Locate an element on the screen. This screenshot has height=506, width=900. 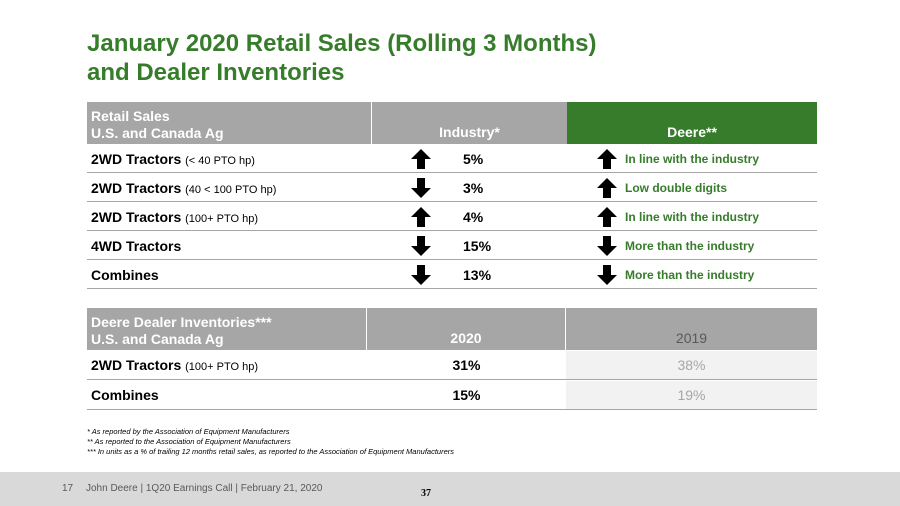
value-2019: 38% is located at coordinates (691, 365).